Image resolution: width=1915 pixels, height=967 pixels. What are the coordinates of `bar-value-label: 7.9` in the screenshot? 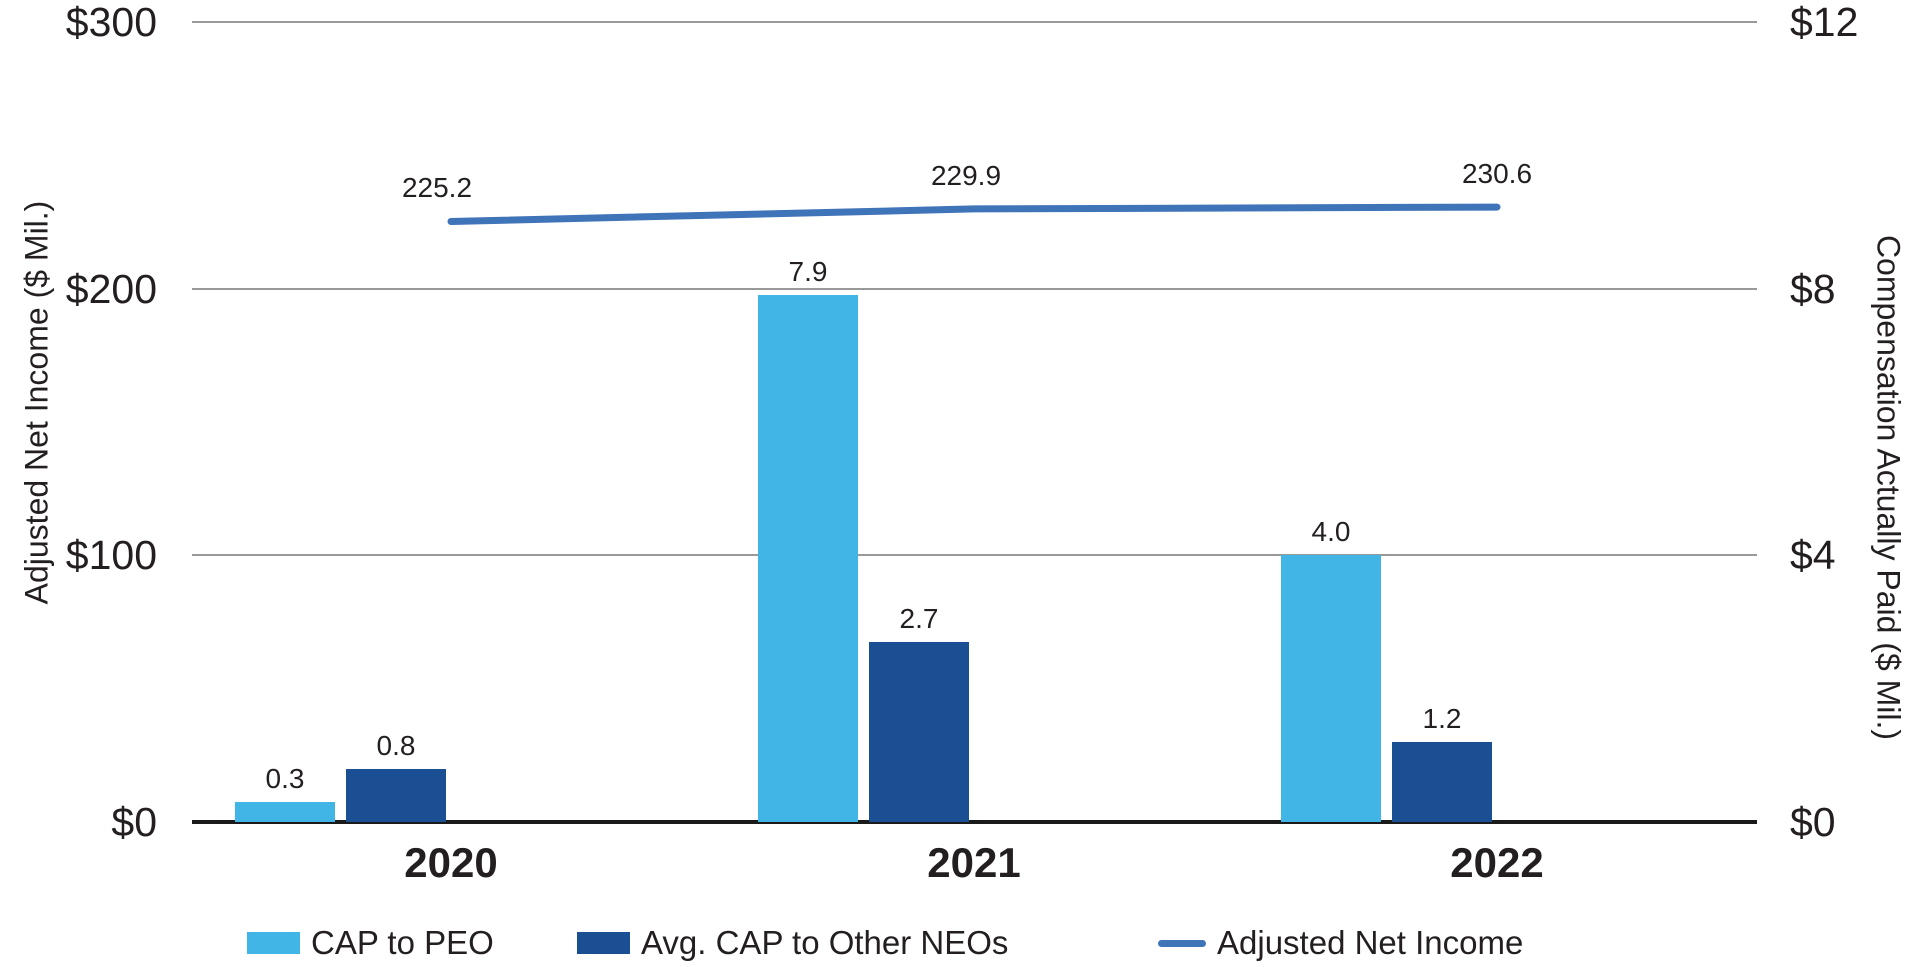 It's located at (808, 272).